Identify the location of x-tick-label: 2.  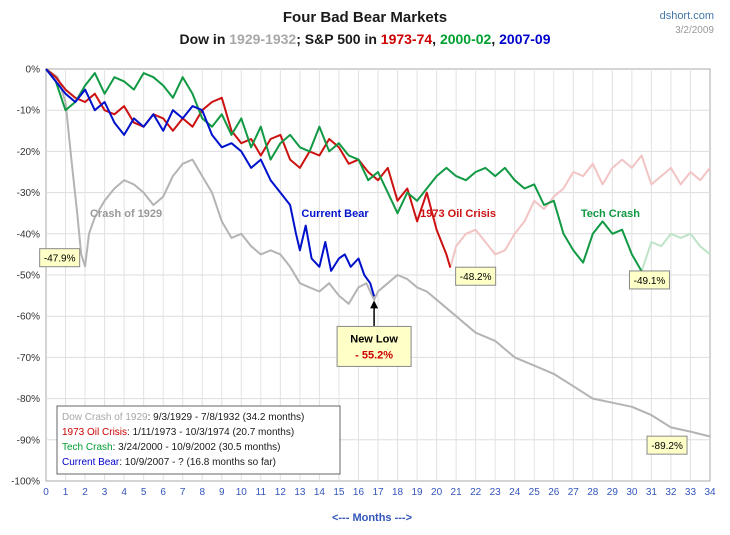
(85, 492).